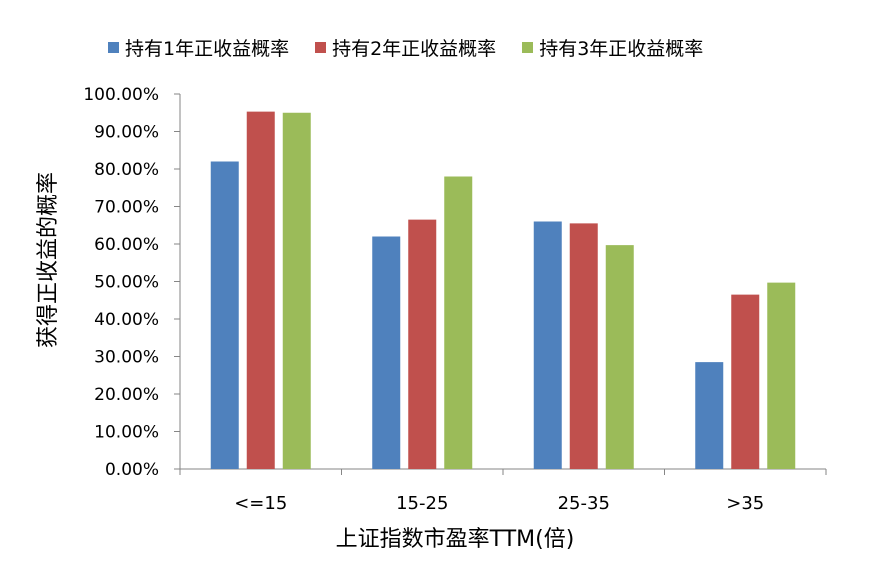 The image size is (893, 577). Describe the element at coordinates (126, 395) in the screenshot. I see `y-tick-label: 20.00%` at that location.